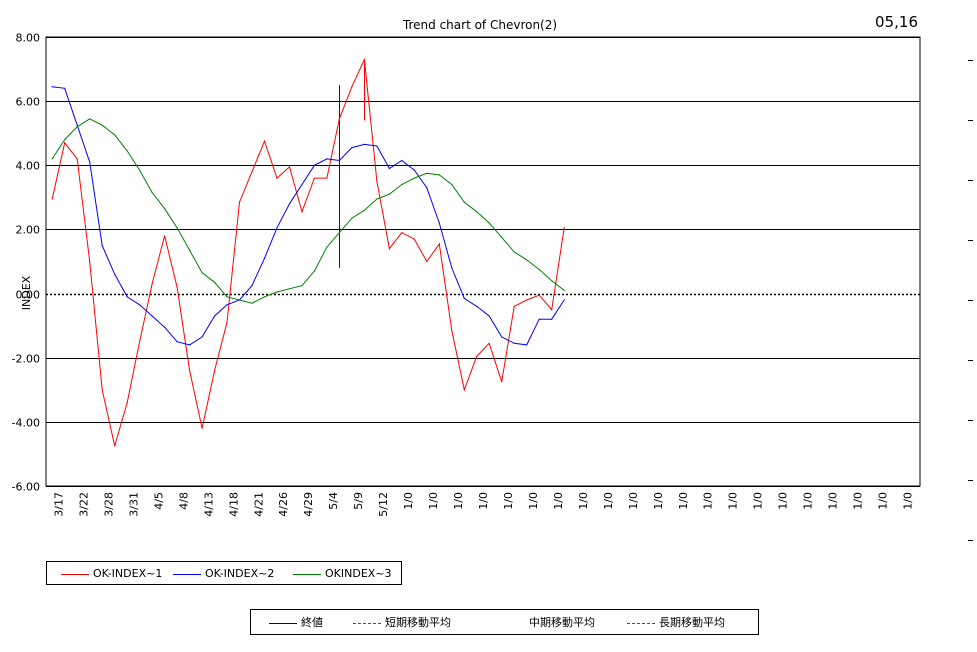  What do you see at coordinates (128, 573) in the screenshot?
I see `legend-label: OK-INDEX~1` at bounding box center [128, 573].